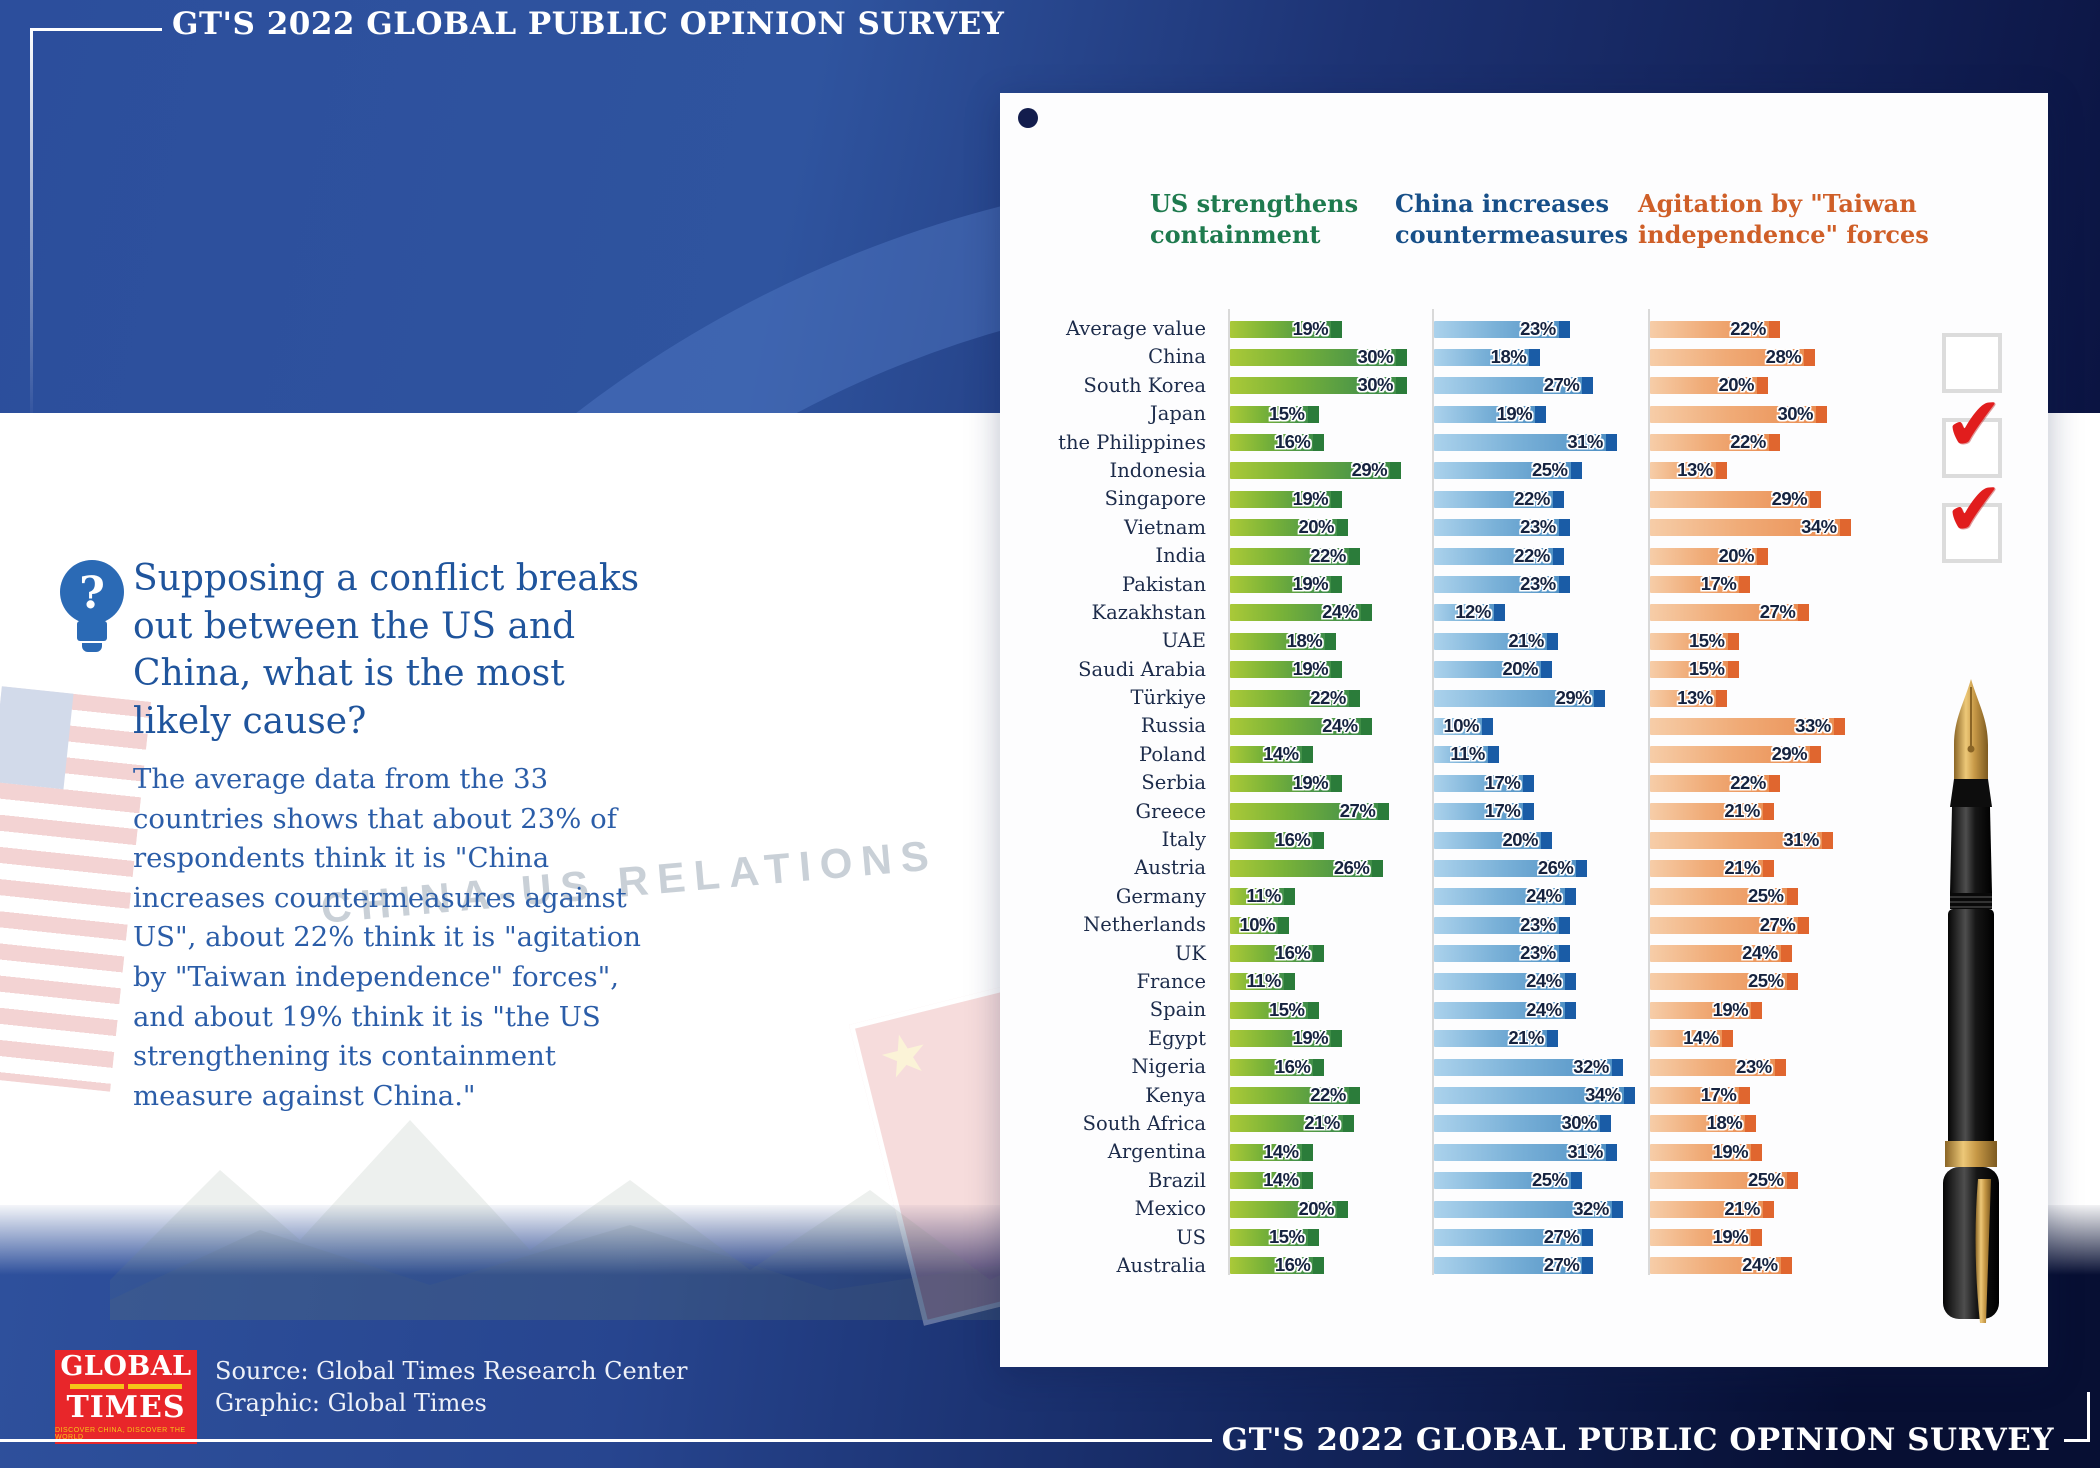 The height and width of the screenshot is (1468, 2100). What do you see at coordinates (1709, 555) in the screenshot?
I see `bar-cell: 20%` at bounding box center [1709, 555].